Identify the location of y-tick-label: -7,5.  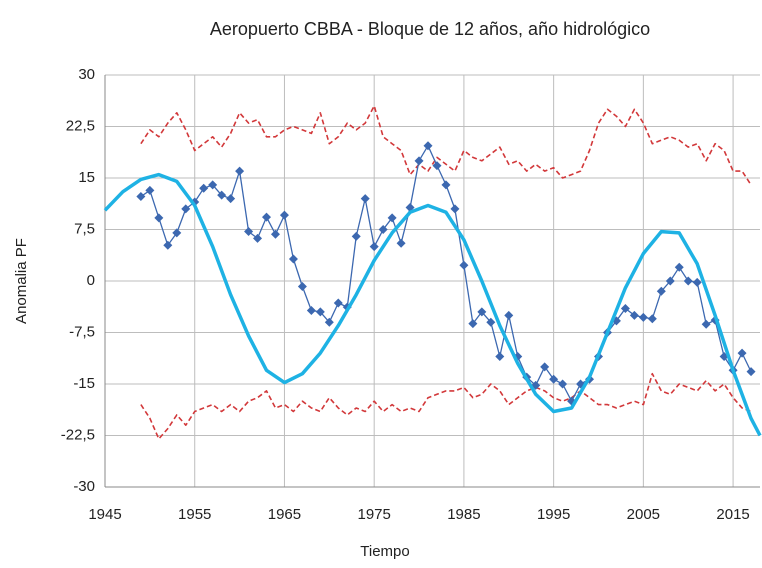
(82, 331).